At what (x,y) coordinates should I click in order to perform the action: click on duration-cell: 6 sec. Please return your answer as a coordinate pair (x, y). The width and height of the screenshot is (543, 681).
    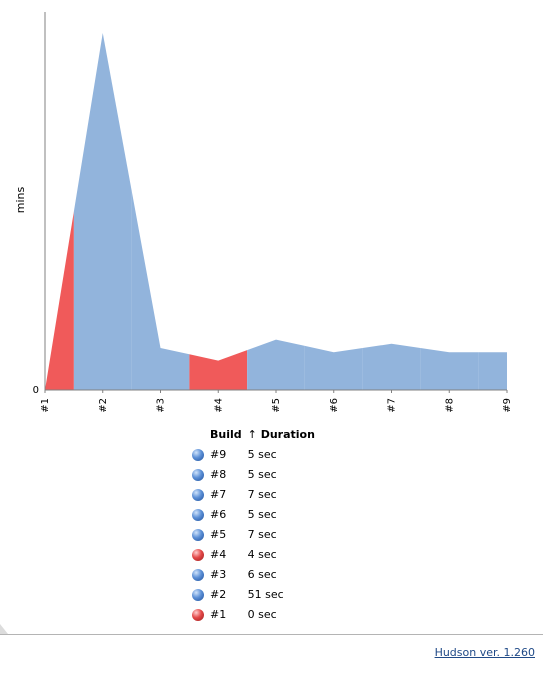
    Looking at the image, I should click on (262, 574).